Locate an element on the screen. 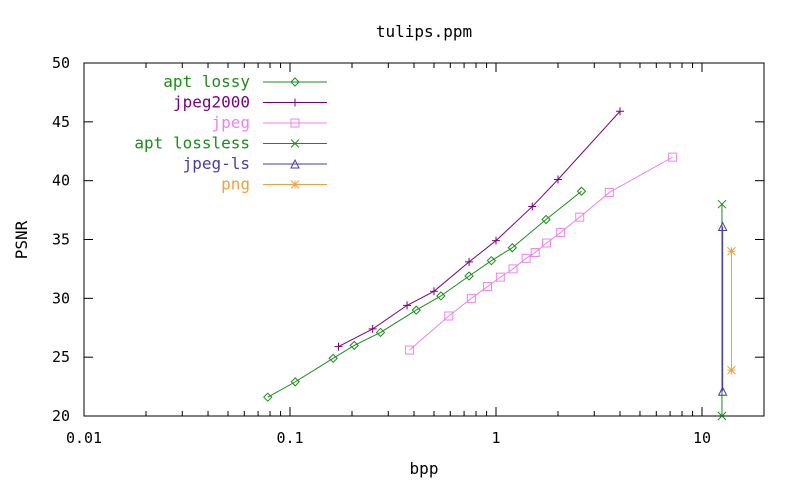 The height and width of the screenshot is (480, 800). series-png is located at coordinates (731, 310).